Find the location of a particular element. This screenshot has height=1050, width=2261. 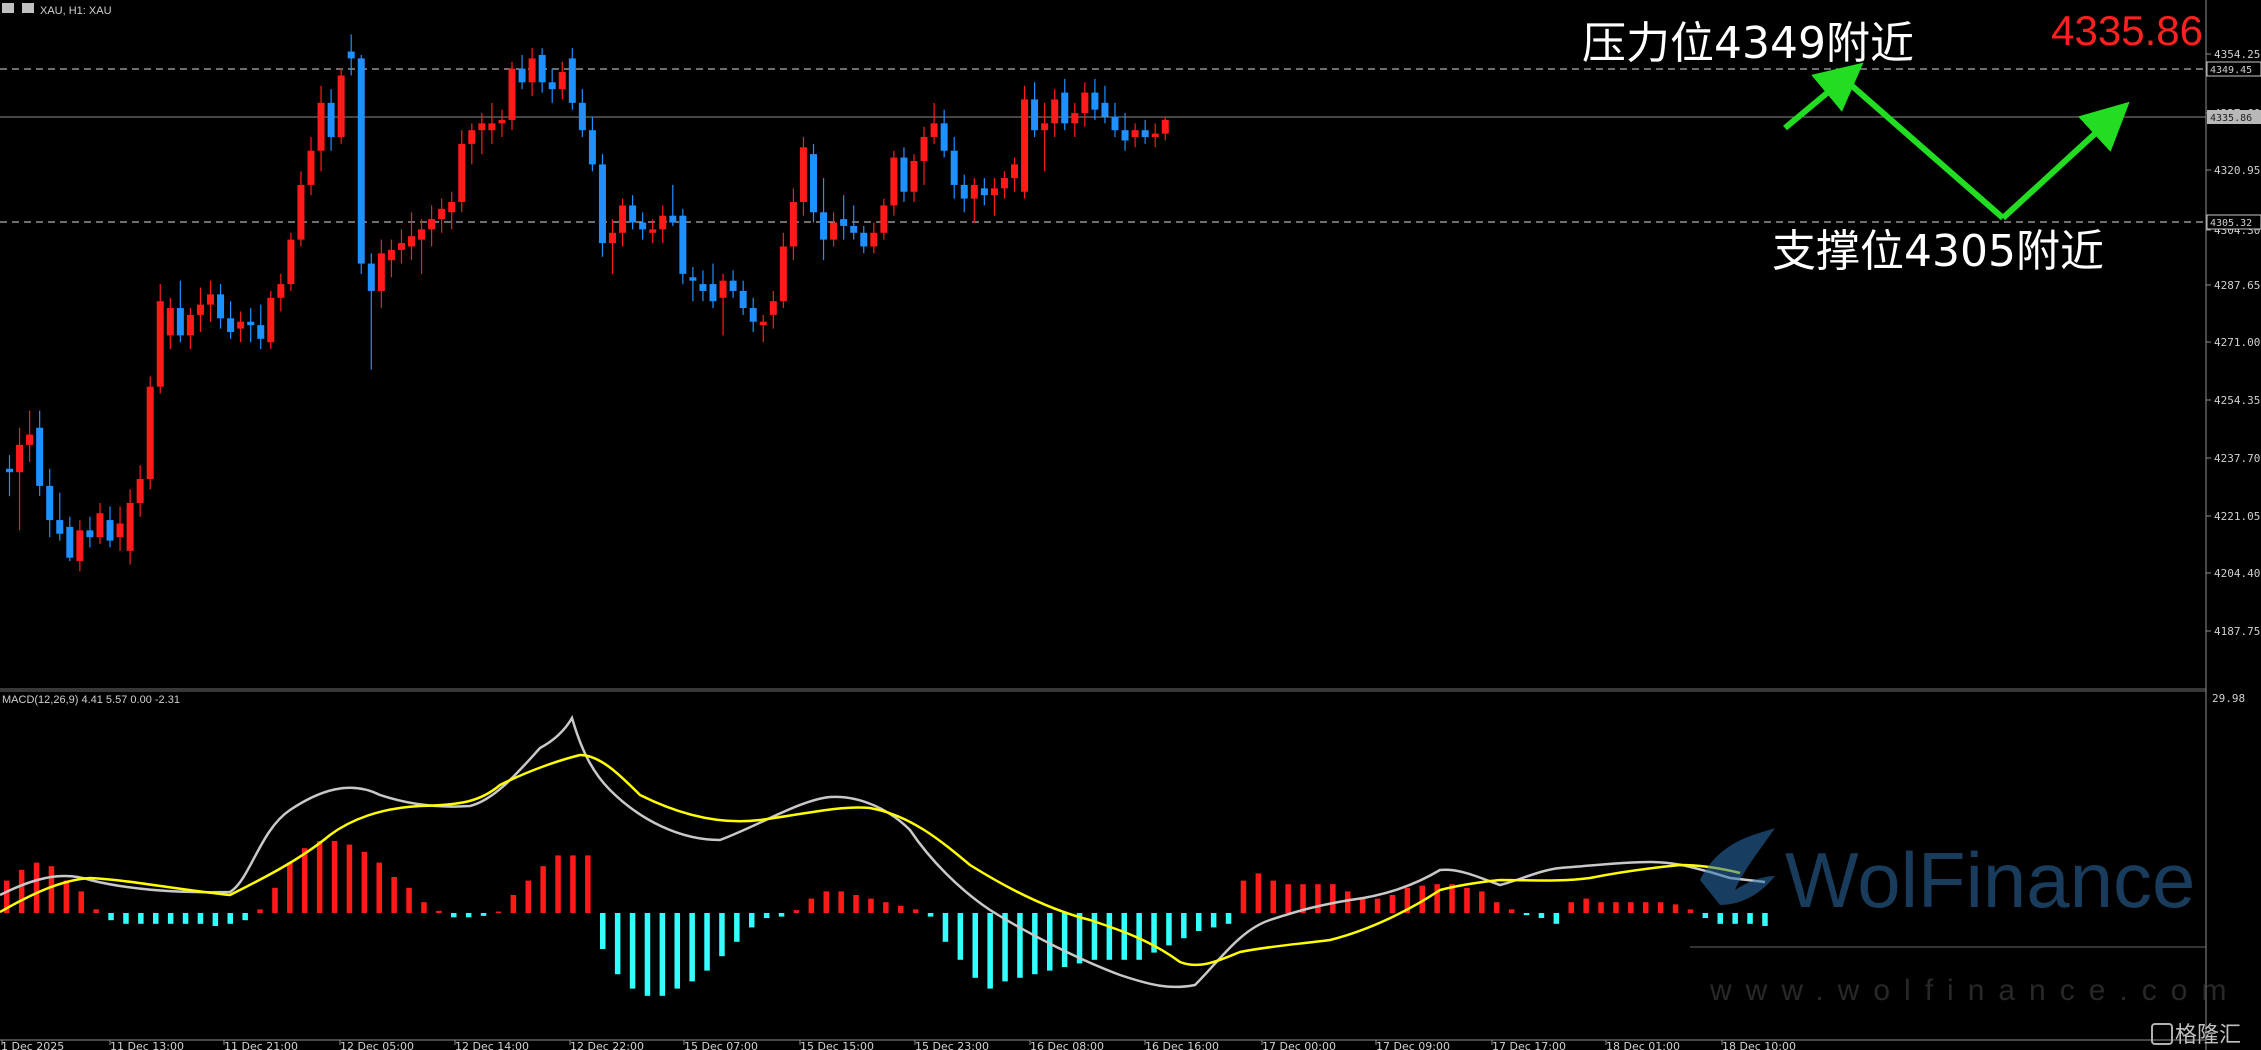

big-price-label: 4335.86 is located at coordinates (2127, 30).